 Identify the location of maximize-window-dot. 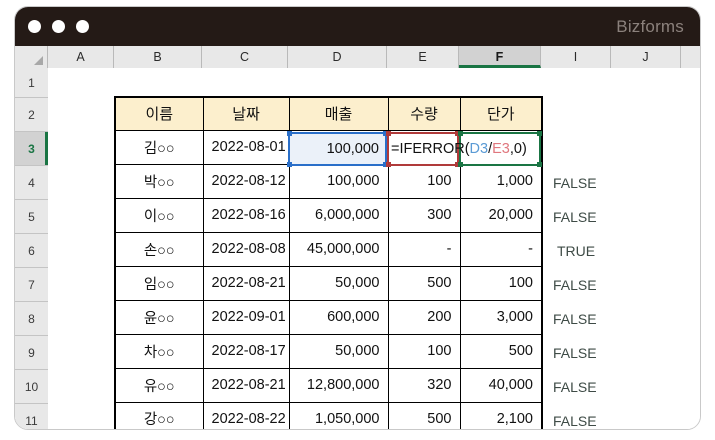
(82, 26).